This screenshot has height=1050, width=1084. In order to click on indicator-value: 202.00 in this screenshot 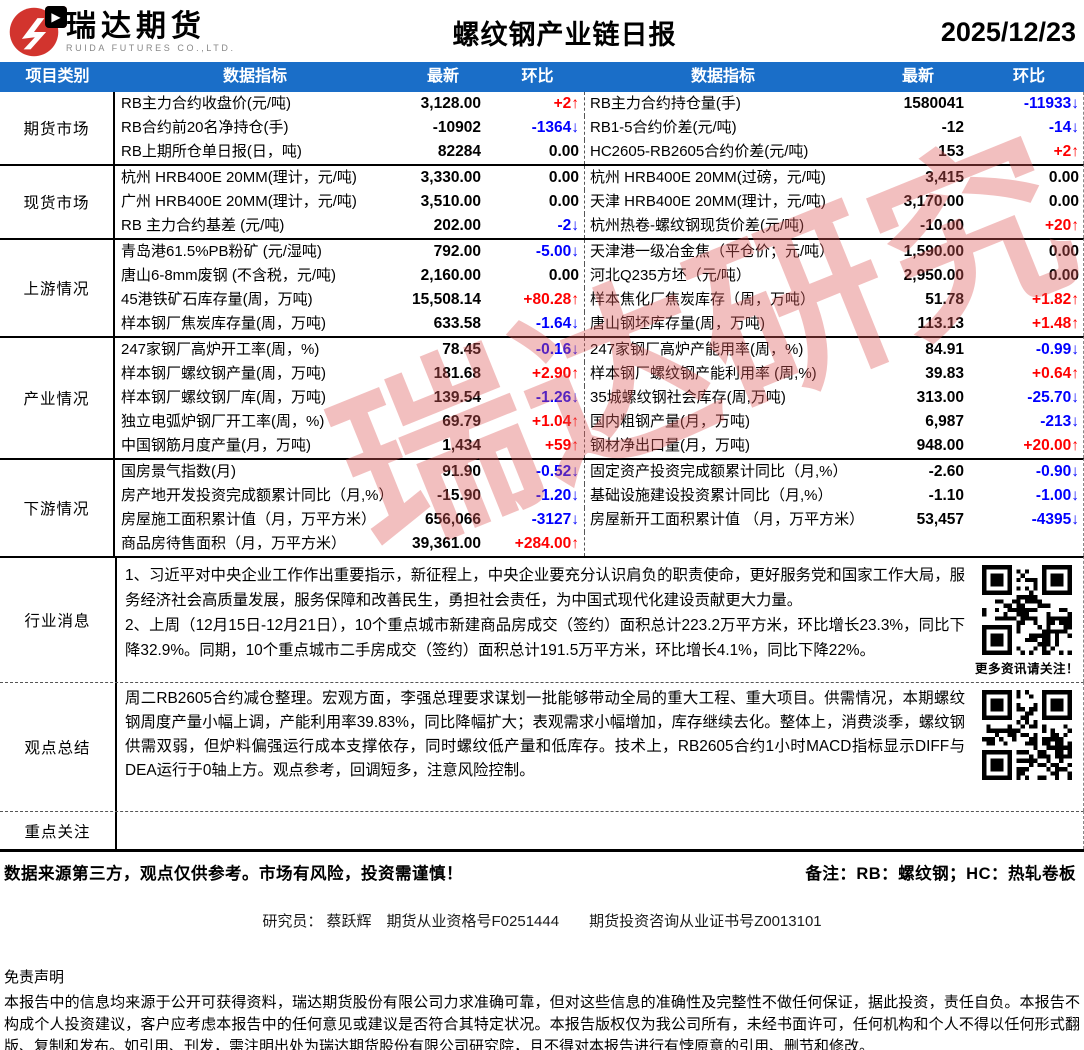, I will do `click(457, 225)`.